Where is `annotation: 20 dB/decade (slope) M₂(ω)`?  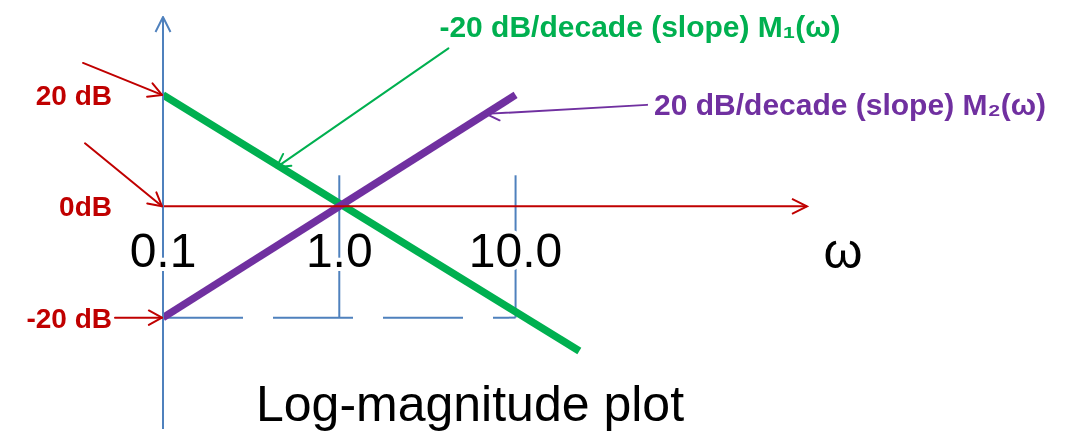
annotation: 20 dB/decade (slope) M₂(ω) is located at coordinates (850, 105).